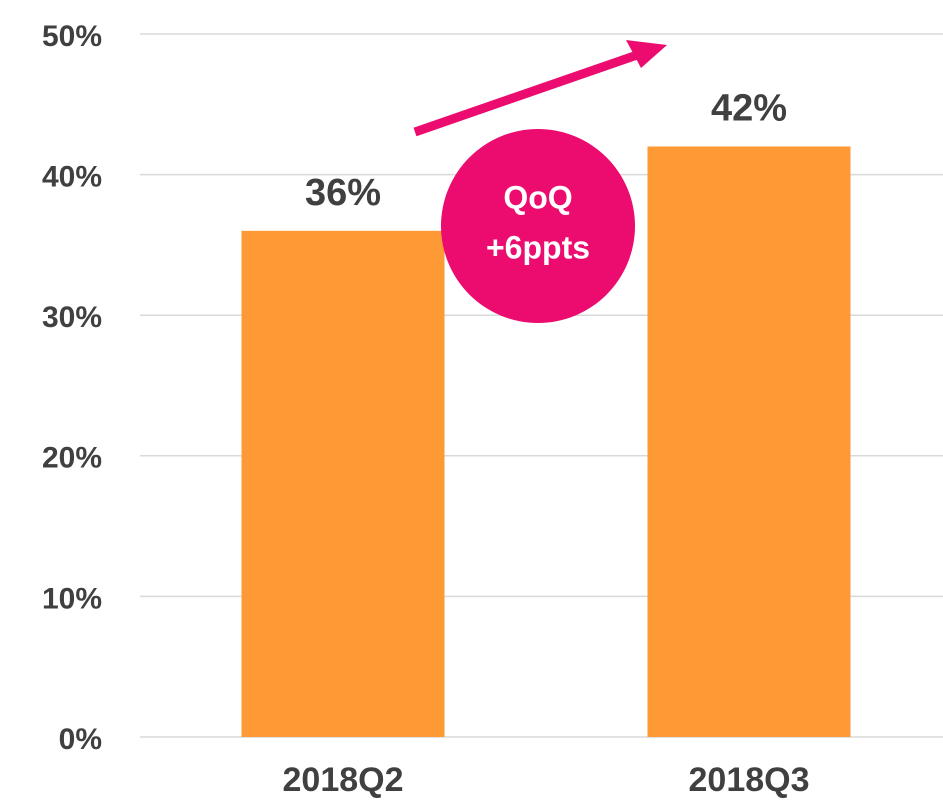 The width and height of the screenshot is (943, 806). I want to click on annotation-bubble, so click(538, 226).